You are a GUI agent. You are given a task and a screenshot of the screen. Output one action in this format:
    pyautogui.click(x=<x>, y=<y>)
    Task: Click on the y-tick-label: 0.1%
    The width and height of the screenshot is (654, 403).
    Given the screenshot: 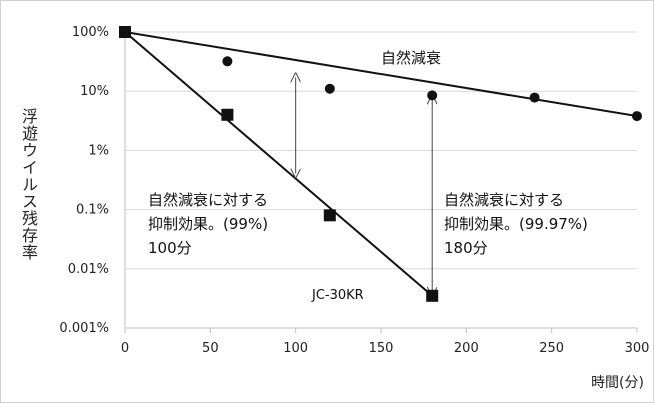 What is the action you would take?
    pyautogui.click(x=92, y=210)
    